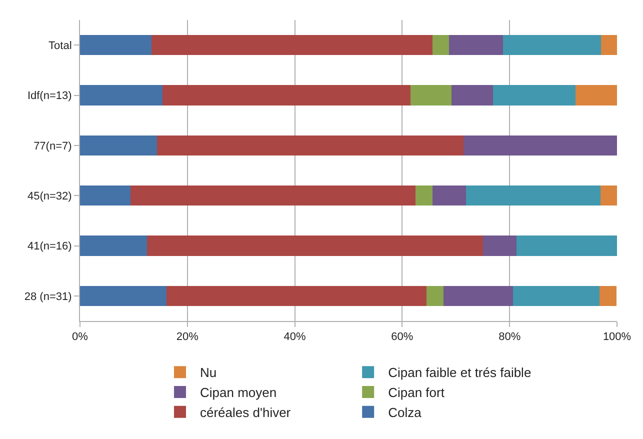 This screenshot has height=439, width=643. What do you see at coordinates (53, 146) in the screenshot?
I see `y-tick-label: 77(n=7)` at bounding box center [53, 146].